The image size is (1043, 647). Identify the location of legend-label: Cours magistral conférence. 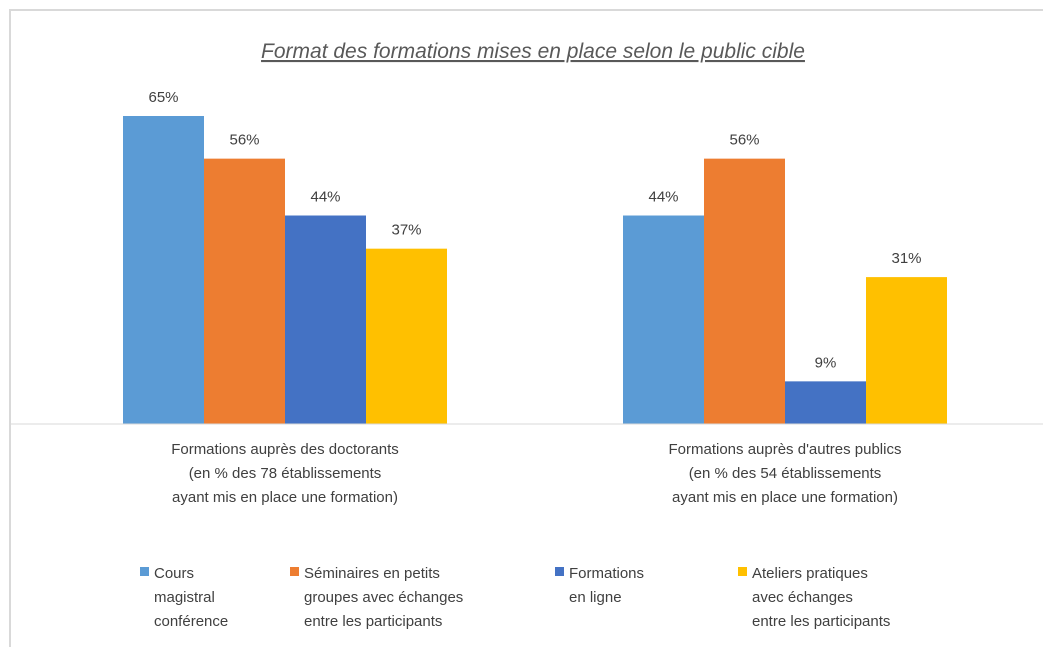
(191, 597).